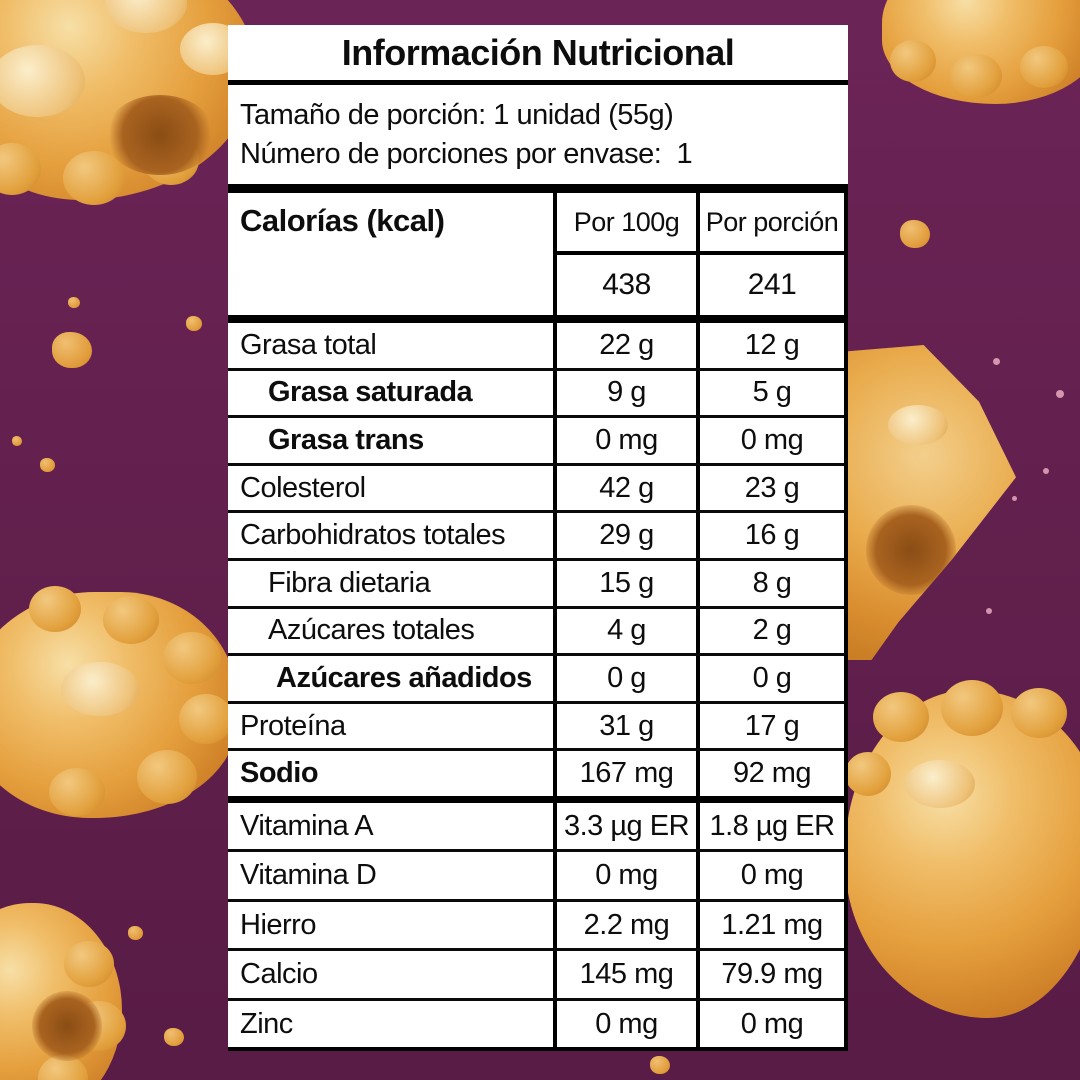 This screenshot has width=1080, height=1080. What do you see at coordinates (624, 285) in the screenshot?
I see `calories-per-100g-value: 438` at bounding box center [624, 285].